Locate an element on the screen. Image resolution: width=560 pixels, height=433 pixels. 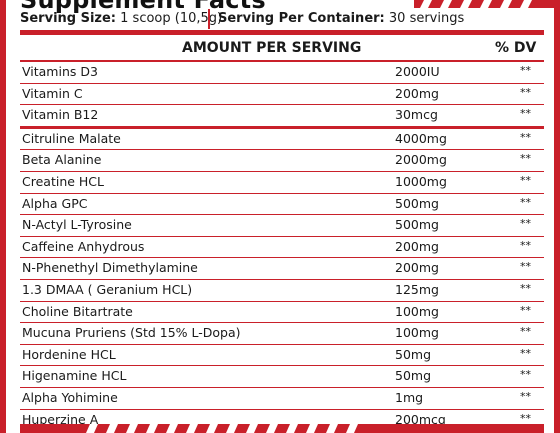
header-rule is located at coordinates (282, 32).